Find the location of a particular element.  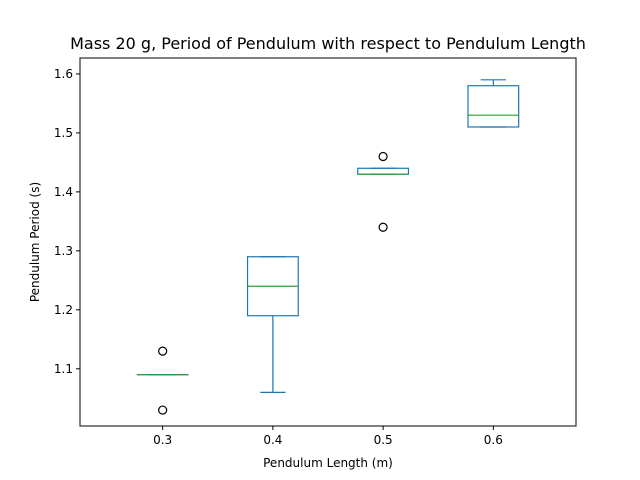

x-axis-label: Pendulum Length (m) is located at coordinates (328, 463).